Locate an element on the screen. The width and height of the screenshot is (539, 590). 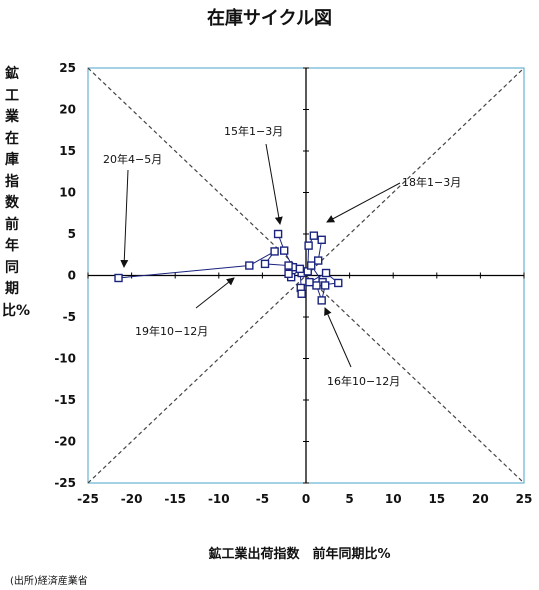
x-tick-label: 5 is located at coordinates (349, 499).